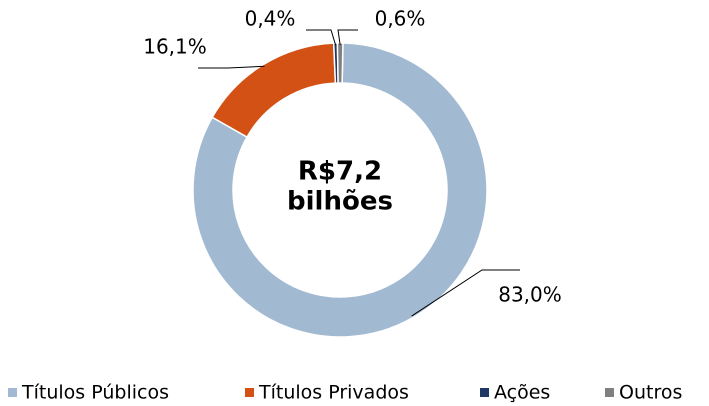 The height and width of the screenshot is (406, 709). What do you see at coordinates (95, 393) in the screenshot?
I see `legend-label: Títulos Públicos` at bounding box center [95, 393].